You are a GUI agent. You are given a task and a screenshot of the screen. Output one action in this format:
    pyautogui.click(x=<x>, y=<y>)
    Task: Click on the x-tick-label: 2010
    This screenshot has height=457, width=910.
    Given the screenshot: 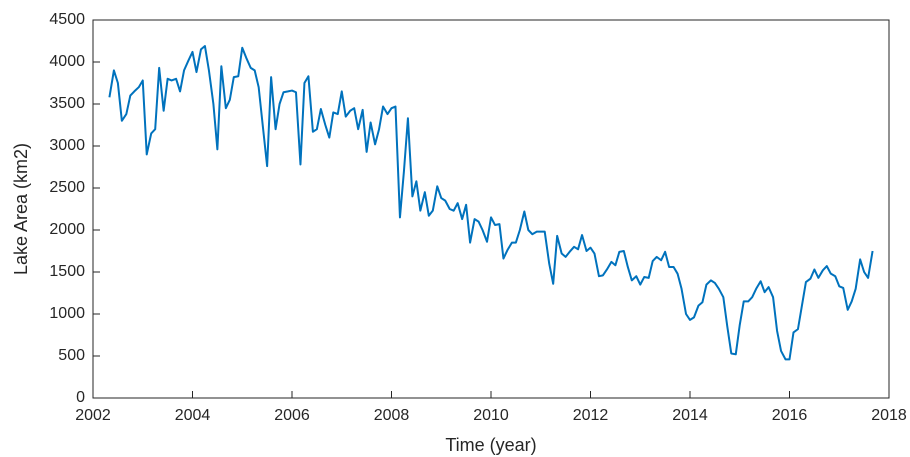 What is the action you would take?
    pyautogui.click(x=491, y=415)
    